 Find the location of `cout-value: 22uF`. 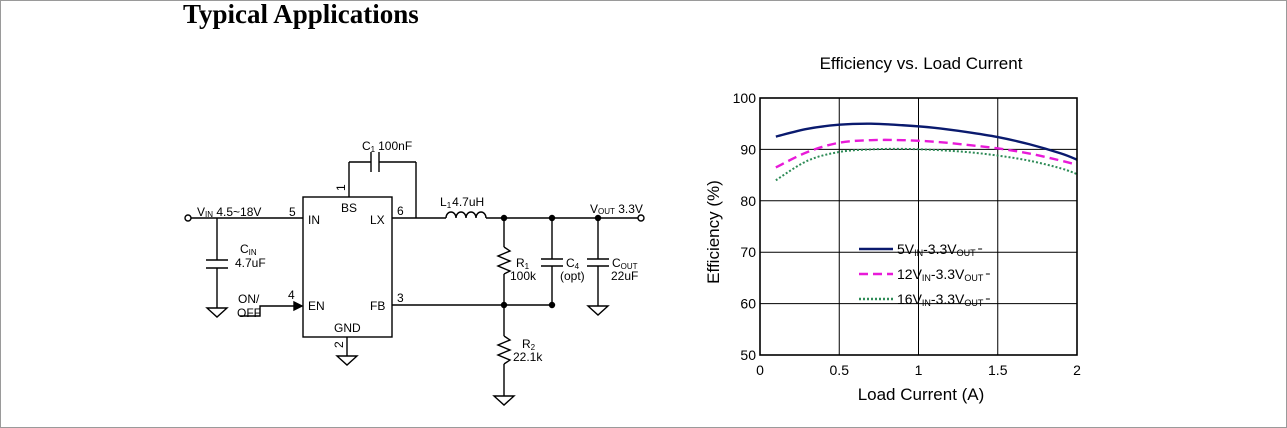

cout-value: 22uF is located at coordinates (624, 276).